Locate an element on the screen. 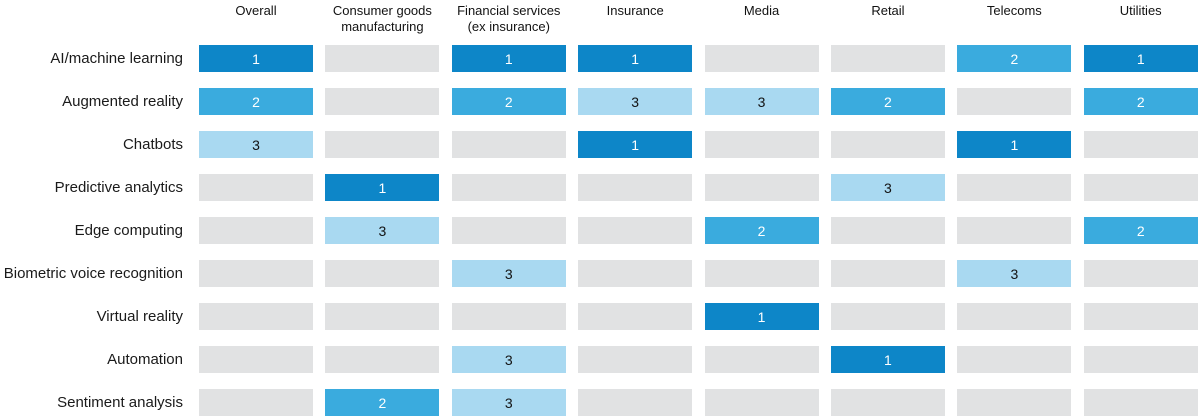 This screenshot has height=419, width=1200. heatmap-row: Automation 3 1 is located at coordinates (600, 359).